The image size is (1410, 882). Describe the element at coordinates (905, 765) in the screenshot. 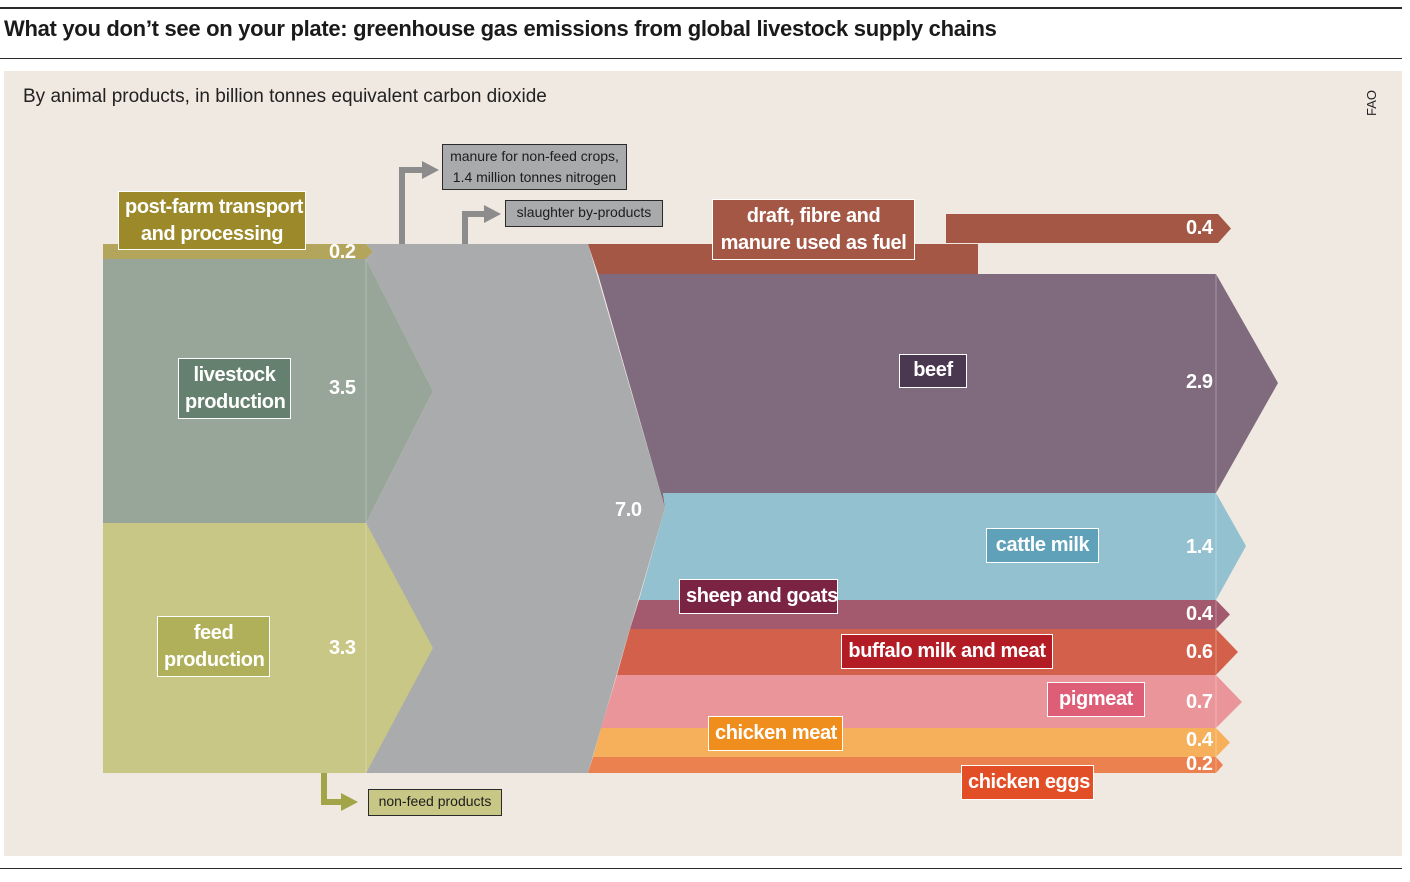

I see `chicken-eggs-flow` at that location.